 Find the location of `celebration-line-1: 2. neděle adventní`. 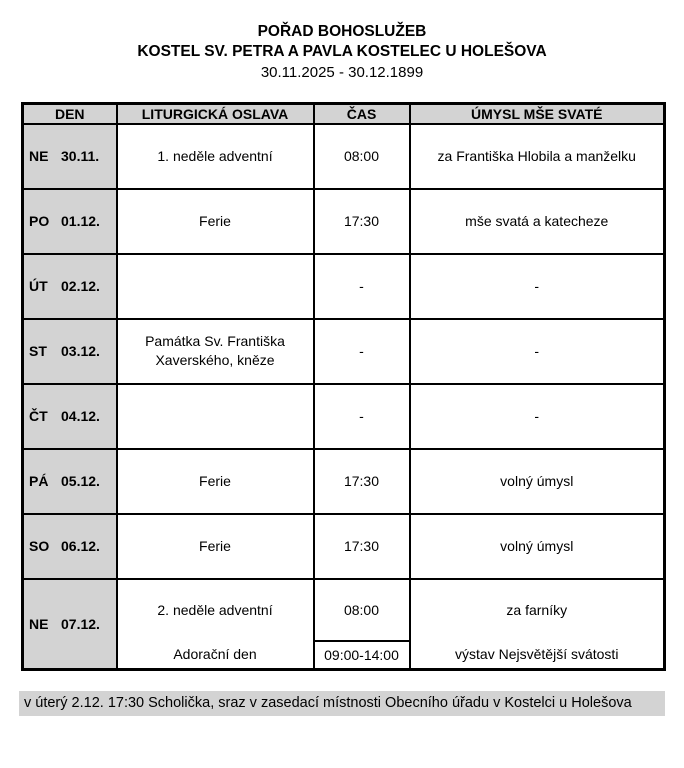

celebration-line-1: 2. neděle adventní is located at coordinates (215, 609).